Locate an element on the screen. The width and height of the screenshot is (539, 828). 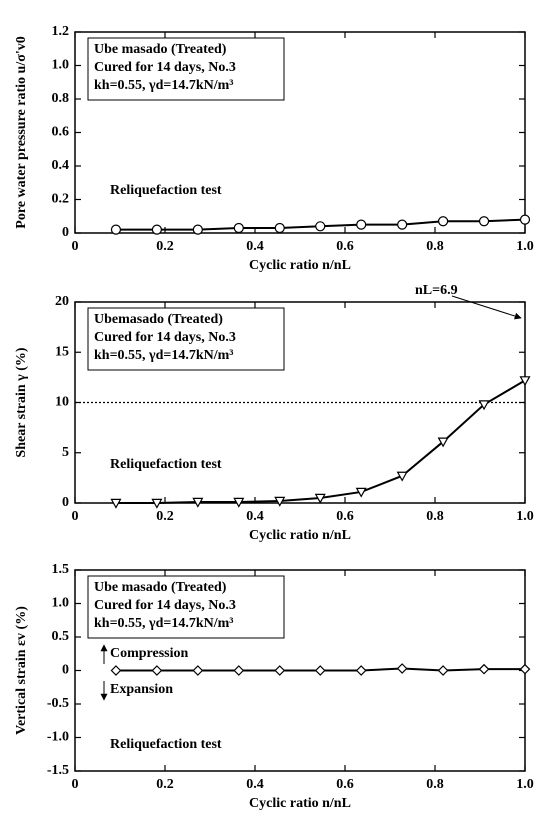
y-tick-label: 0.8 is located at coordinates (61, 98).